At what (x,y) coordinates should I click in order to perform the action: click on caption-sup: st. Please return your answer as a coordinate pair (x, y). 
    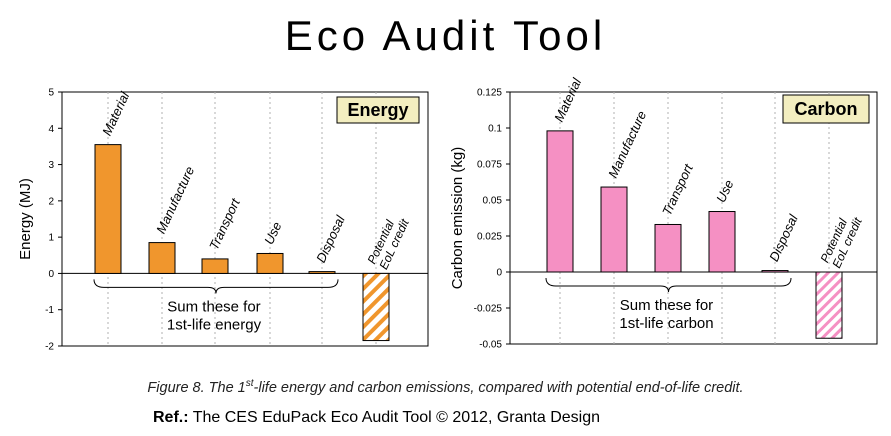
    Looking at the image, I should click on (249, 383).